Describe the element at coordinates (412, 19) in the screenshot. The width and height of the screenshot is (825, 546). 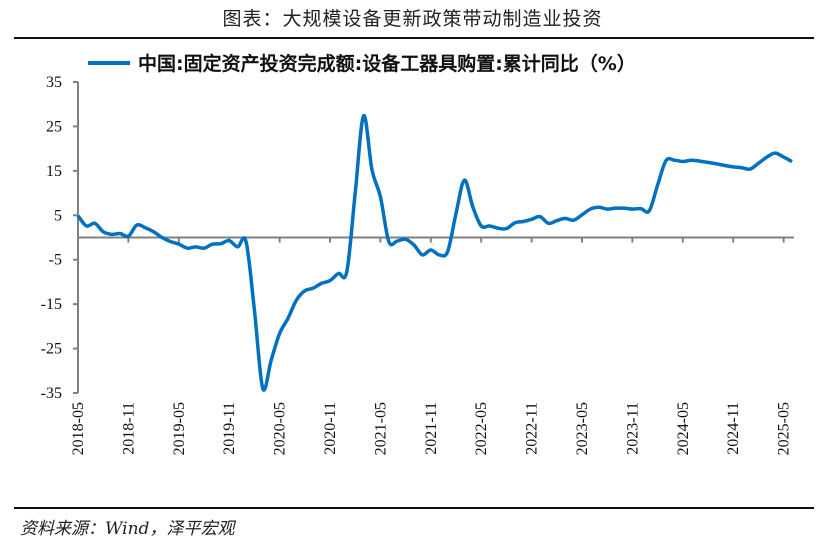
I see `chart-title: 图表：大规模设备更新政策带动制造业投资` at that location.